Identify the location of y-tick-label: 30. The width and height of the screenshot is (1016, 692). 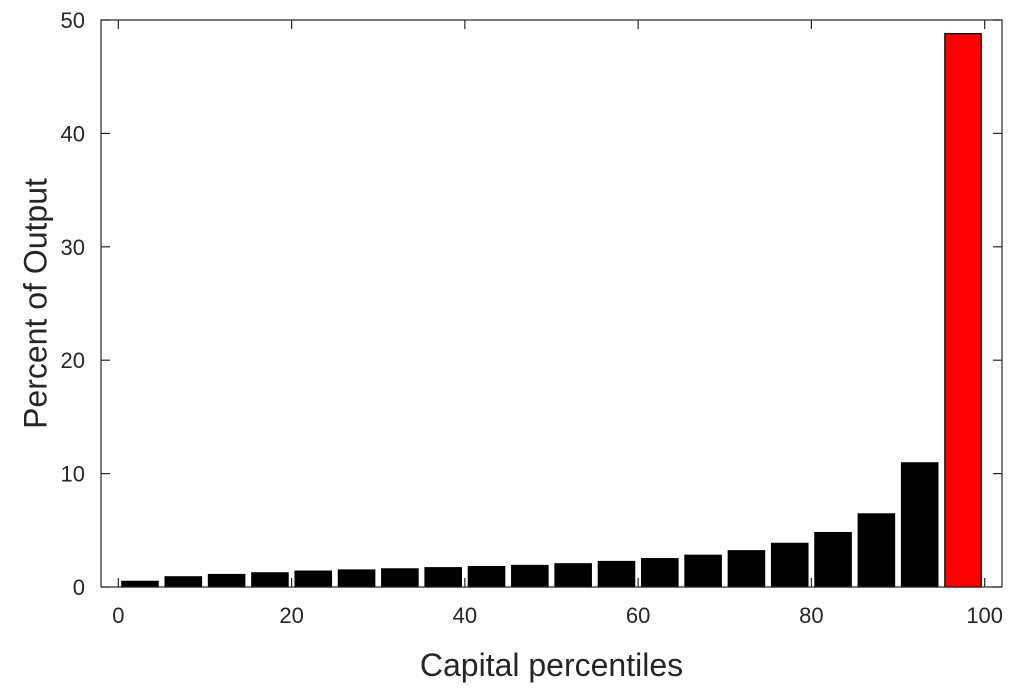
(73, 247).